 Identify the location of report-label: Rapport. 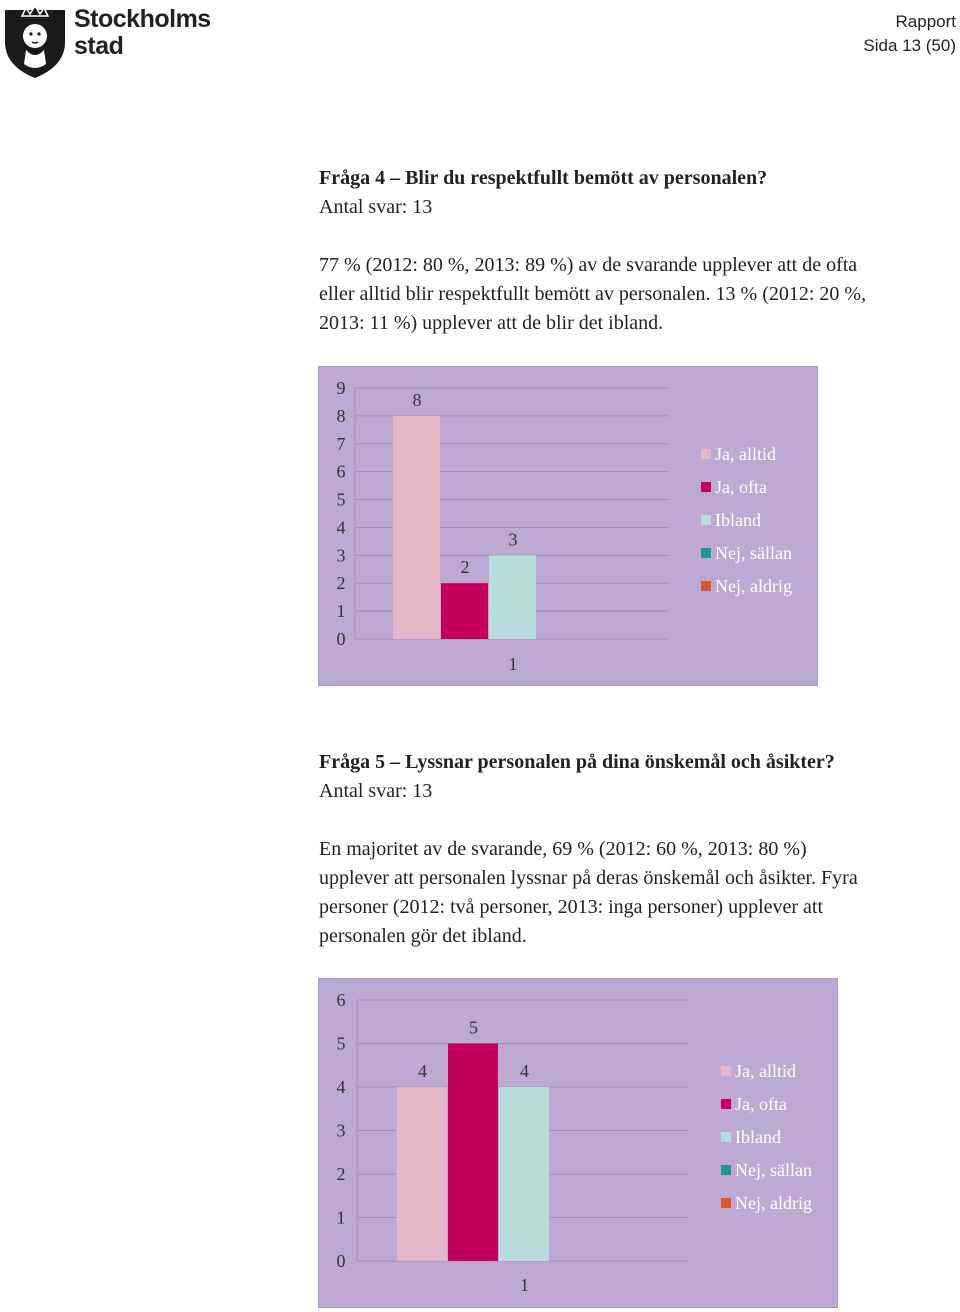
(925, 21).